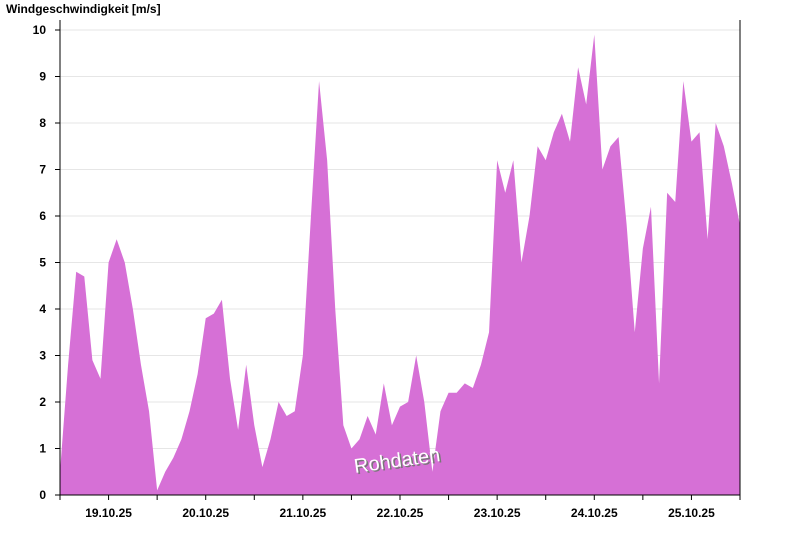  Describe the element at coordinates (497, 513) in the screenshot. I see `x-tick-label: 23.10.25` at that location.